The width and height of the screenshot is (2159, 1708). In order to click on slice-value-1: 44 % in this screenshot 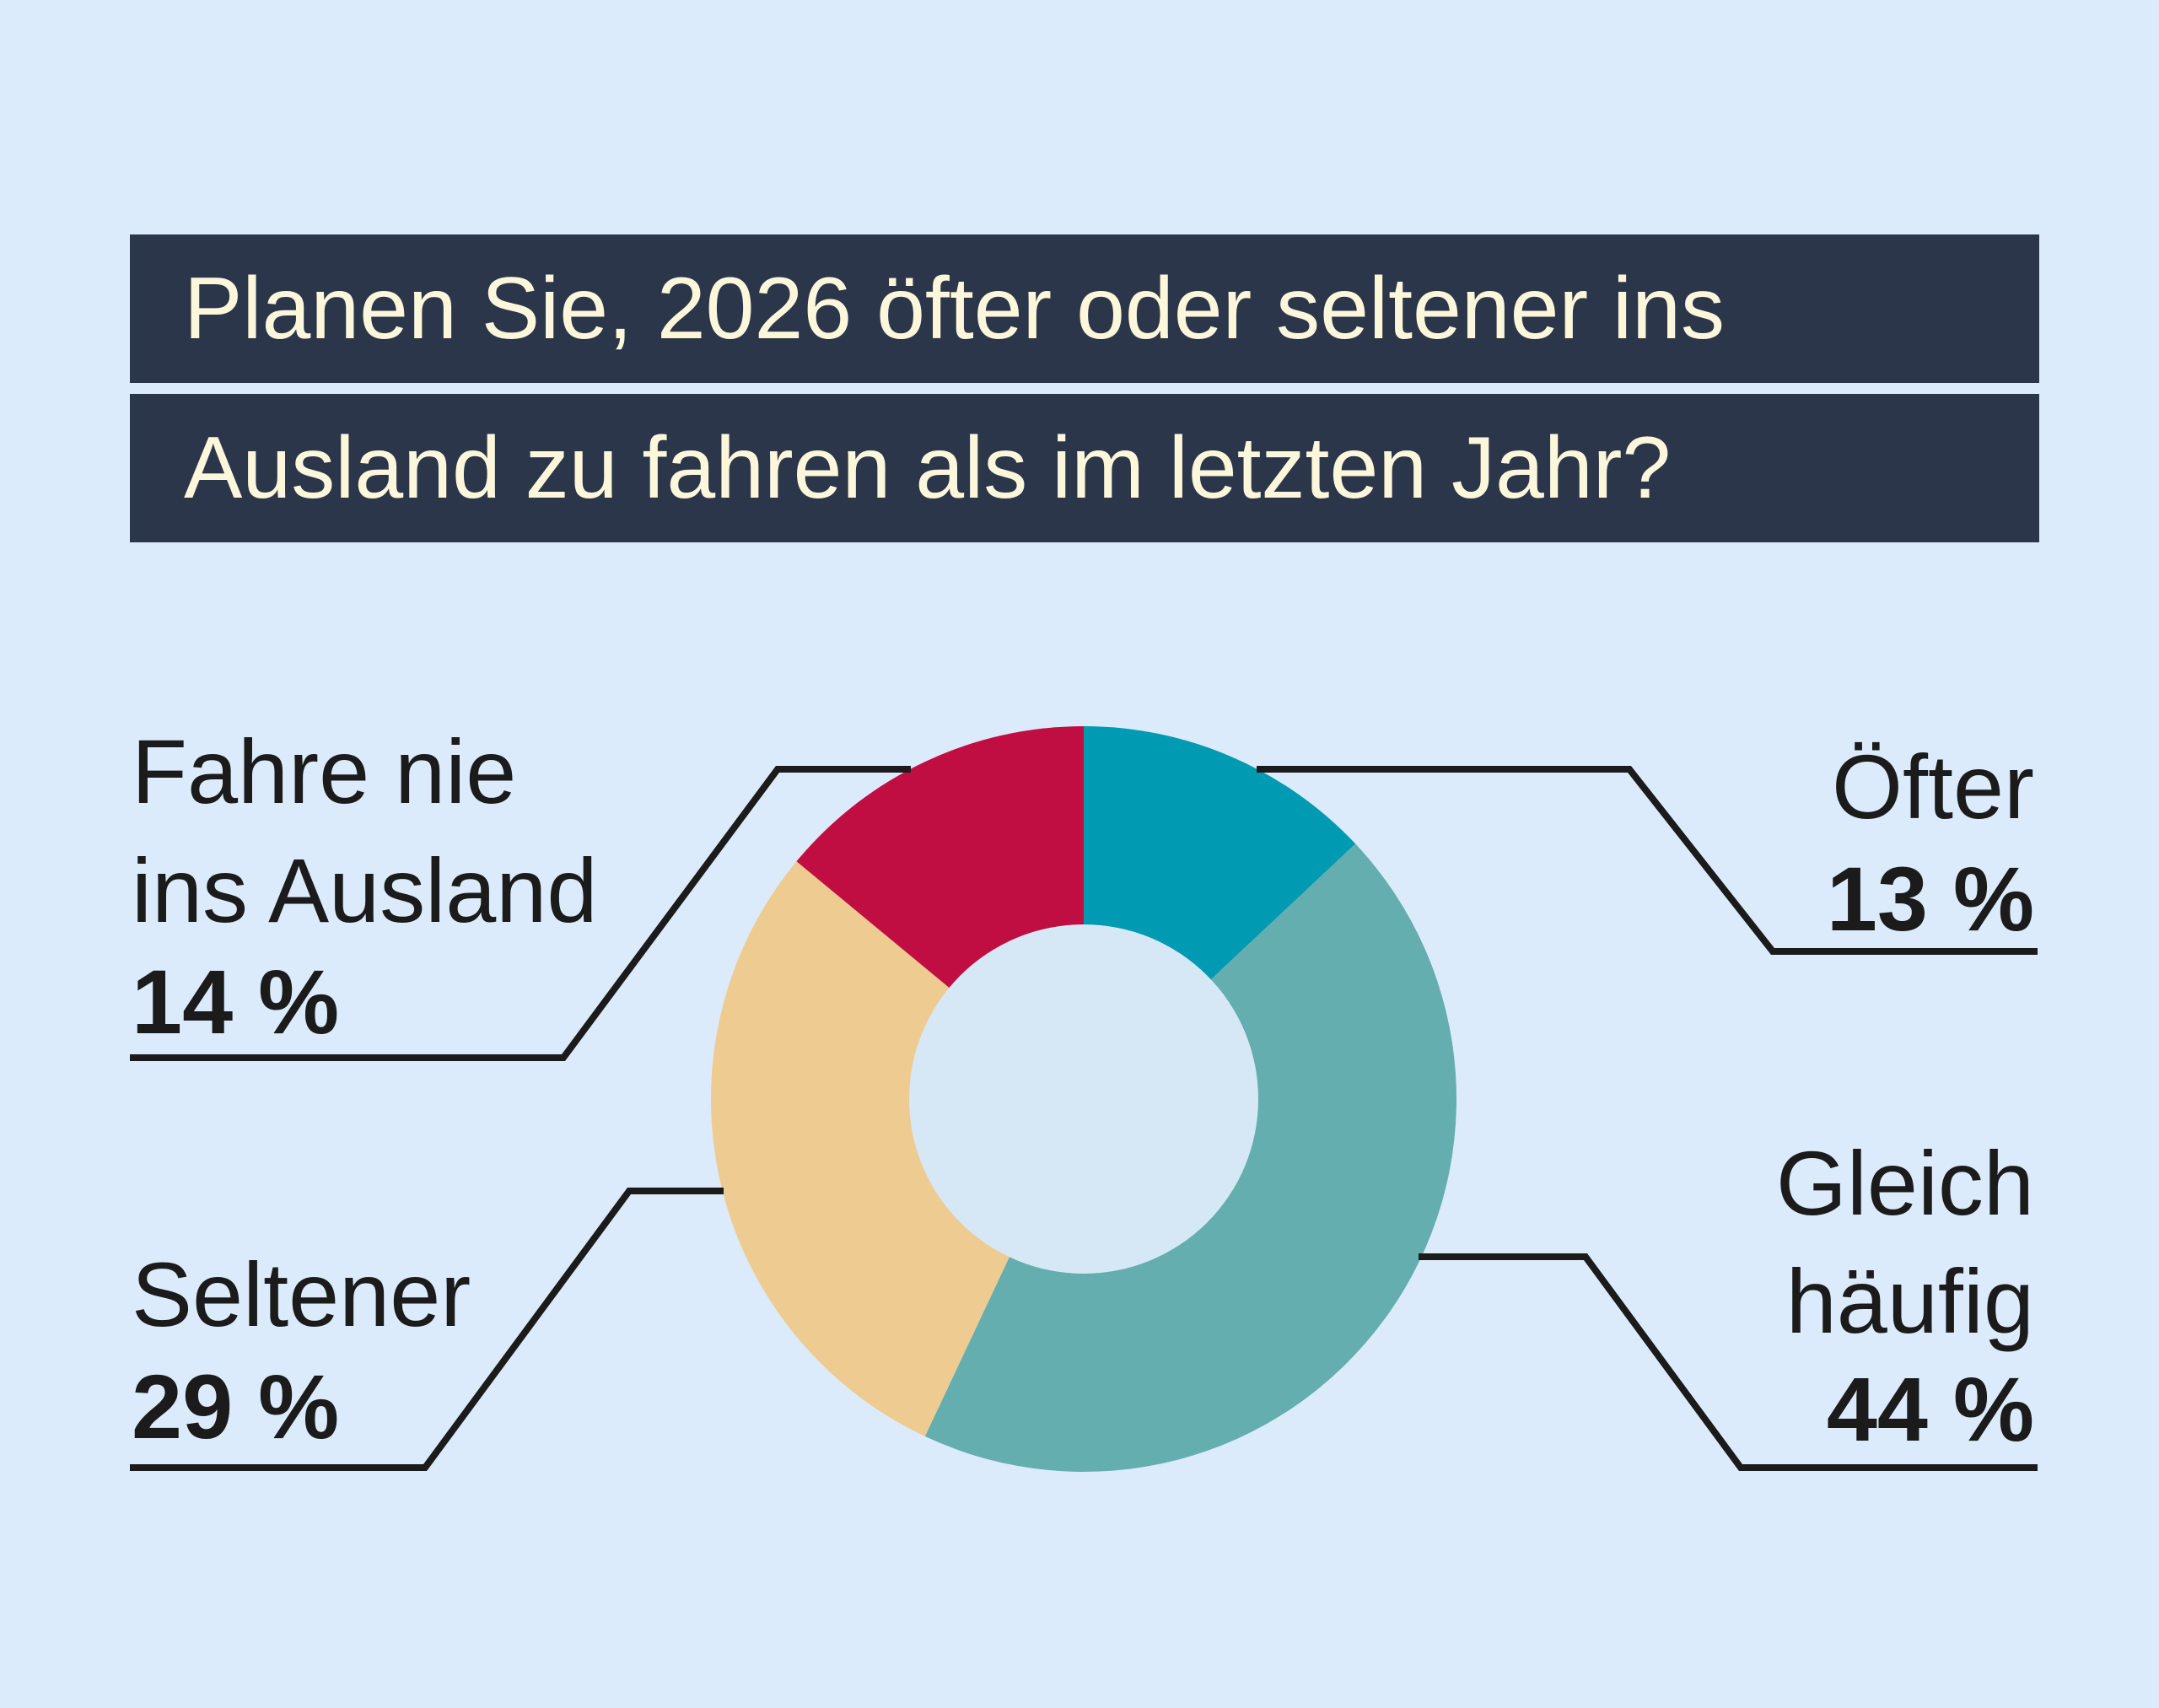, I will do `click(1931, 1409)`.